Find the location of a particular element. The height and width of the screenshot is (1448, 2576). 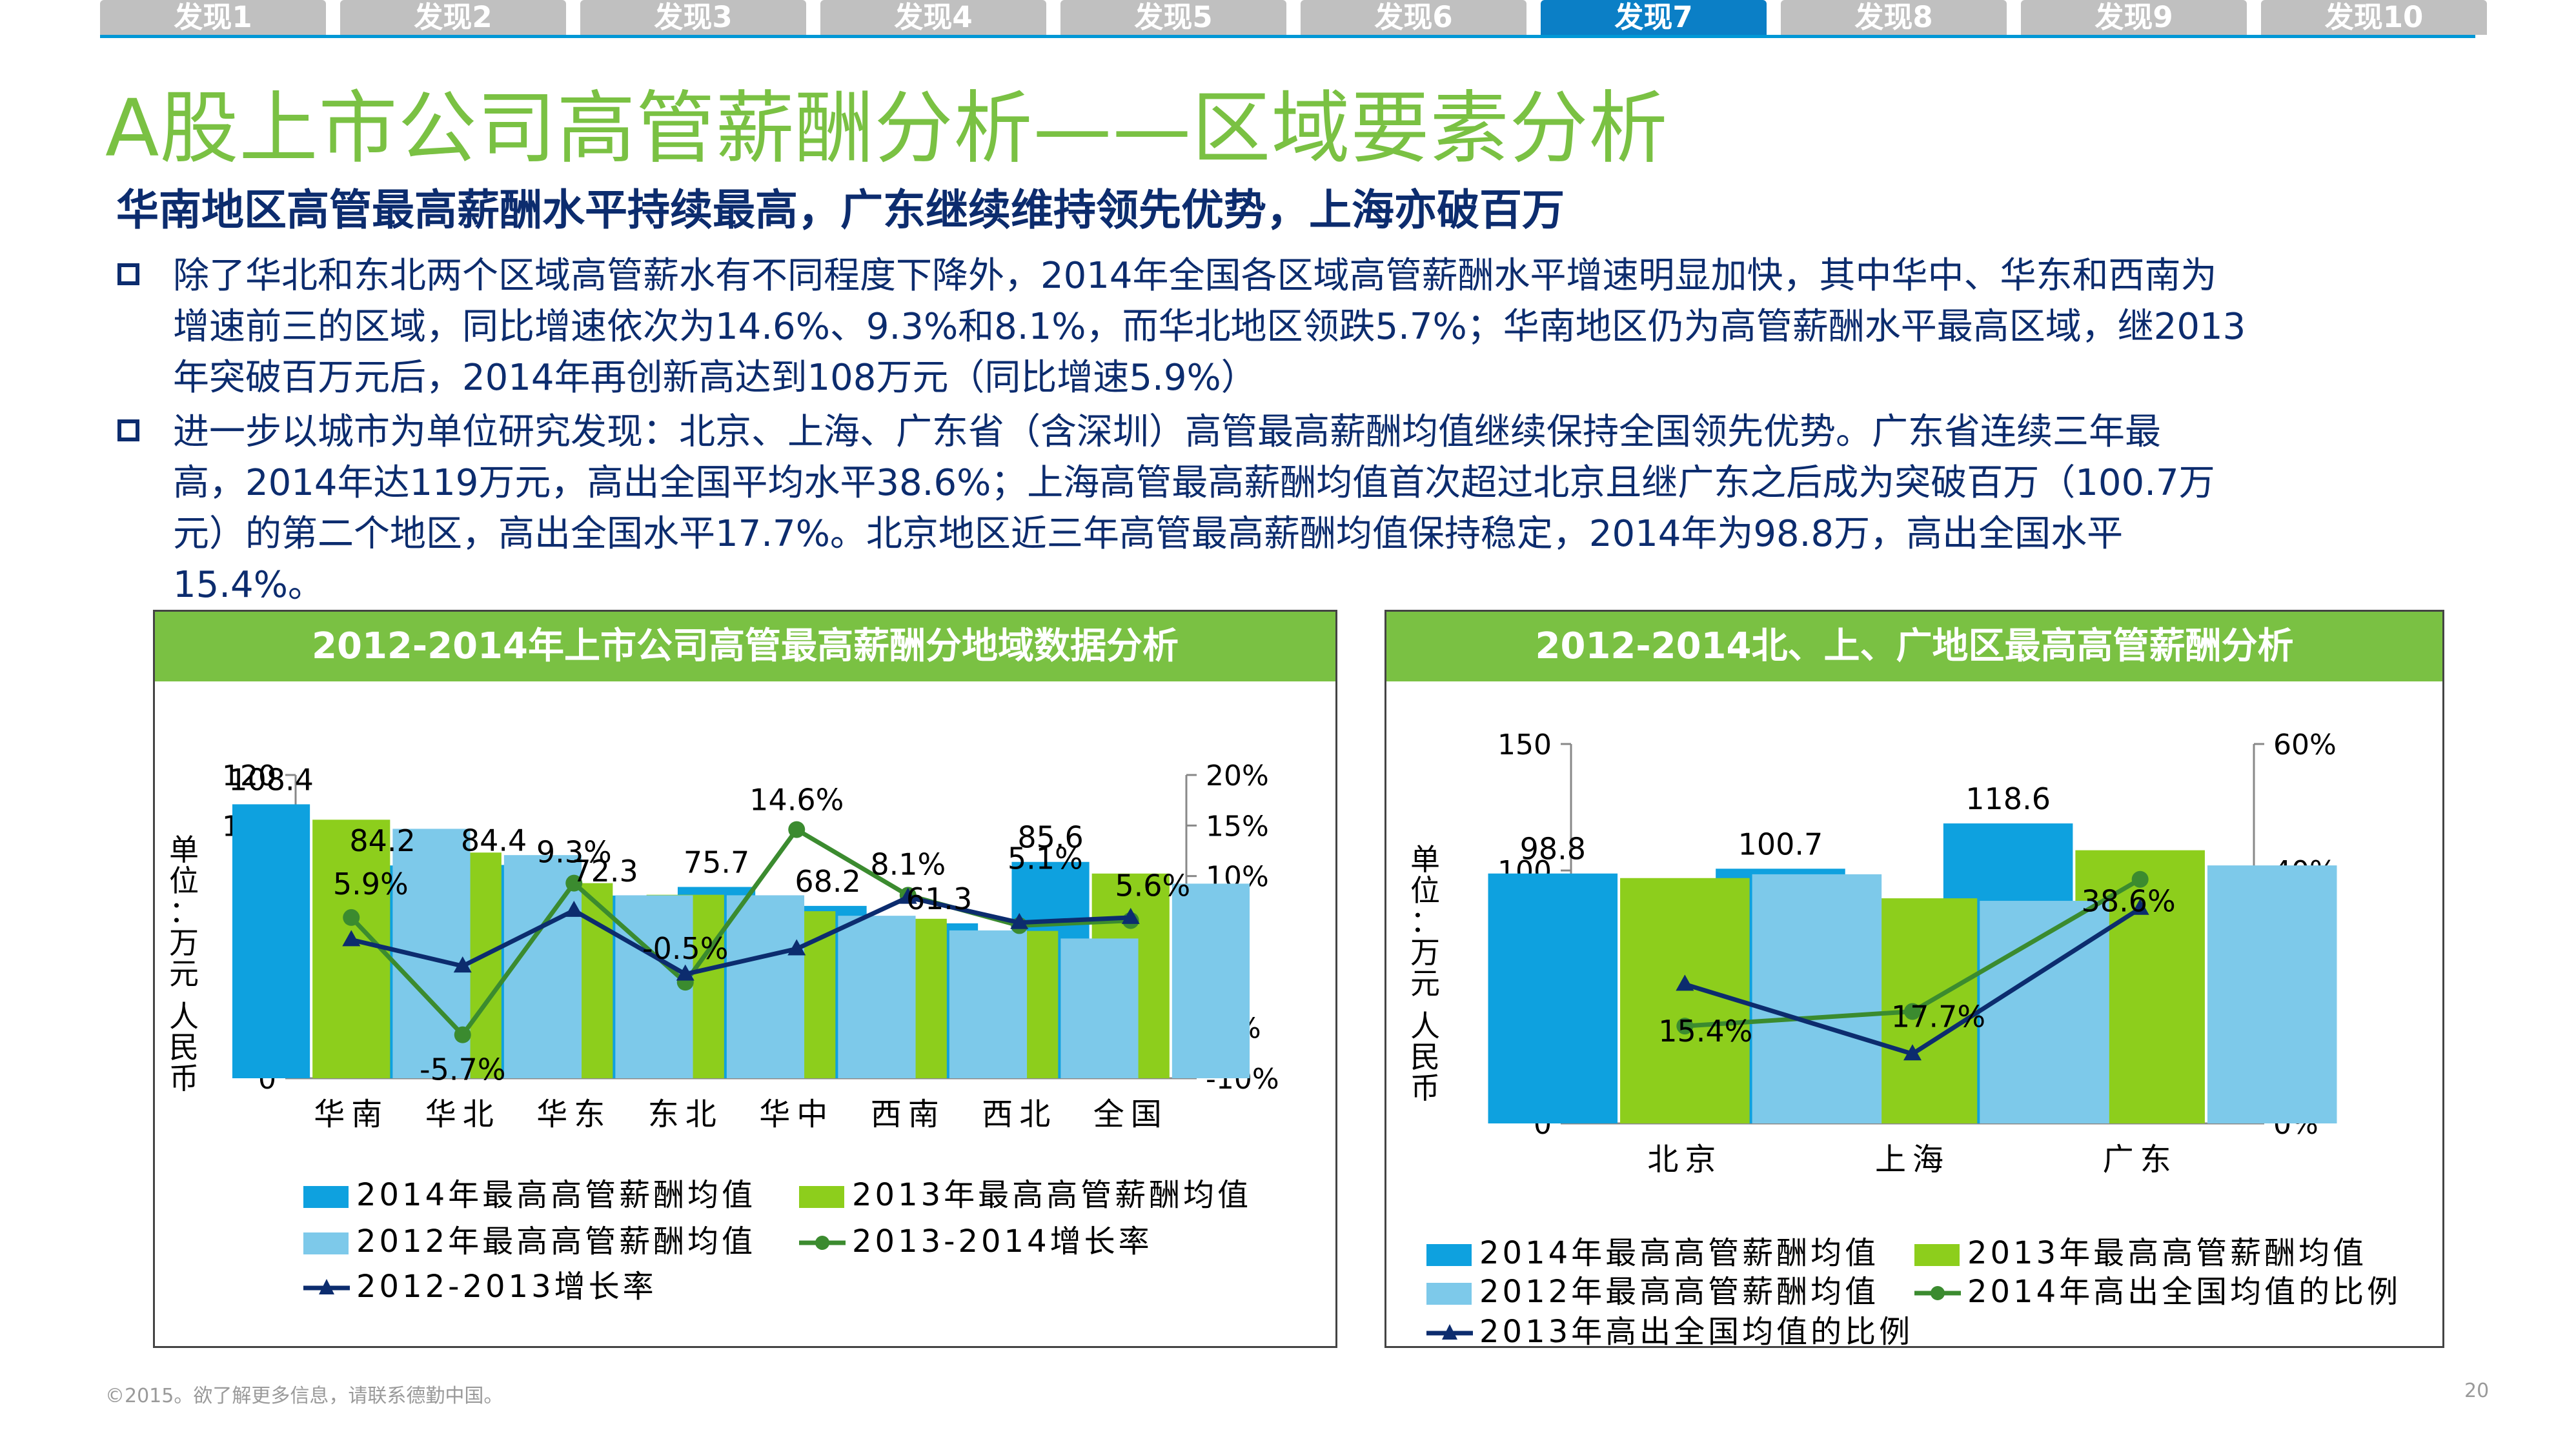

page-title: A股上市公司高管薪酬分析——区域要素分析 is located at coordinates (886, 128).